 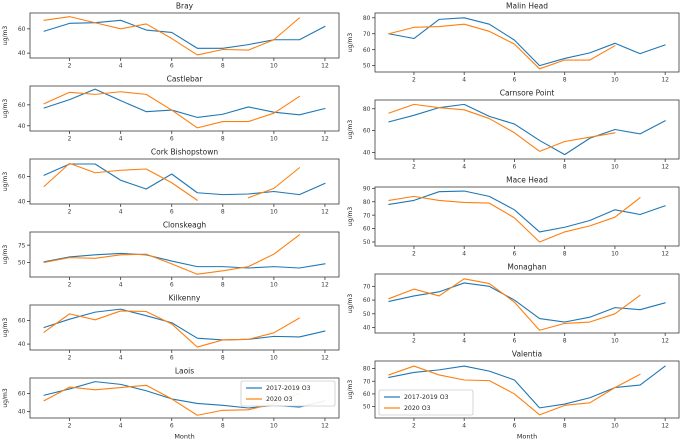 What do you see at coordinates (184, 437) in the screenshot?
I see `x-axis-label: Month` at bounding box center [184, 437].